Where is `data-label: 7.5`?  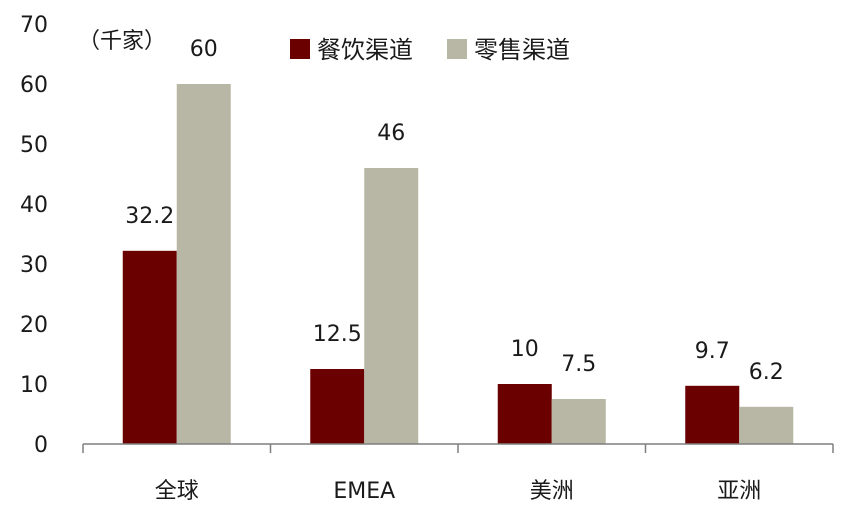
data-label: 7.5 is located at coordinates (578, 364).